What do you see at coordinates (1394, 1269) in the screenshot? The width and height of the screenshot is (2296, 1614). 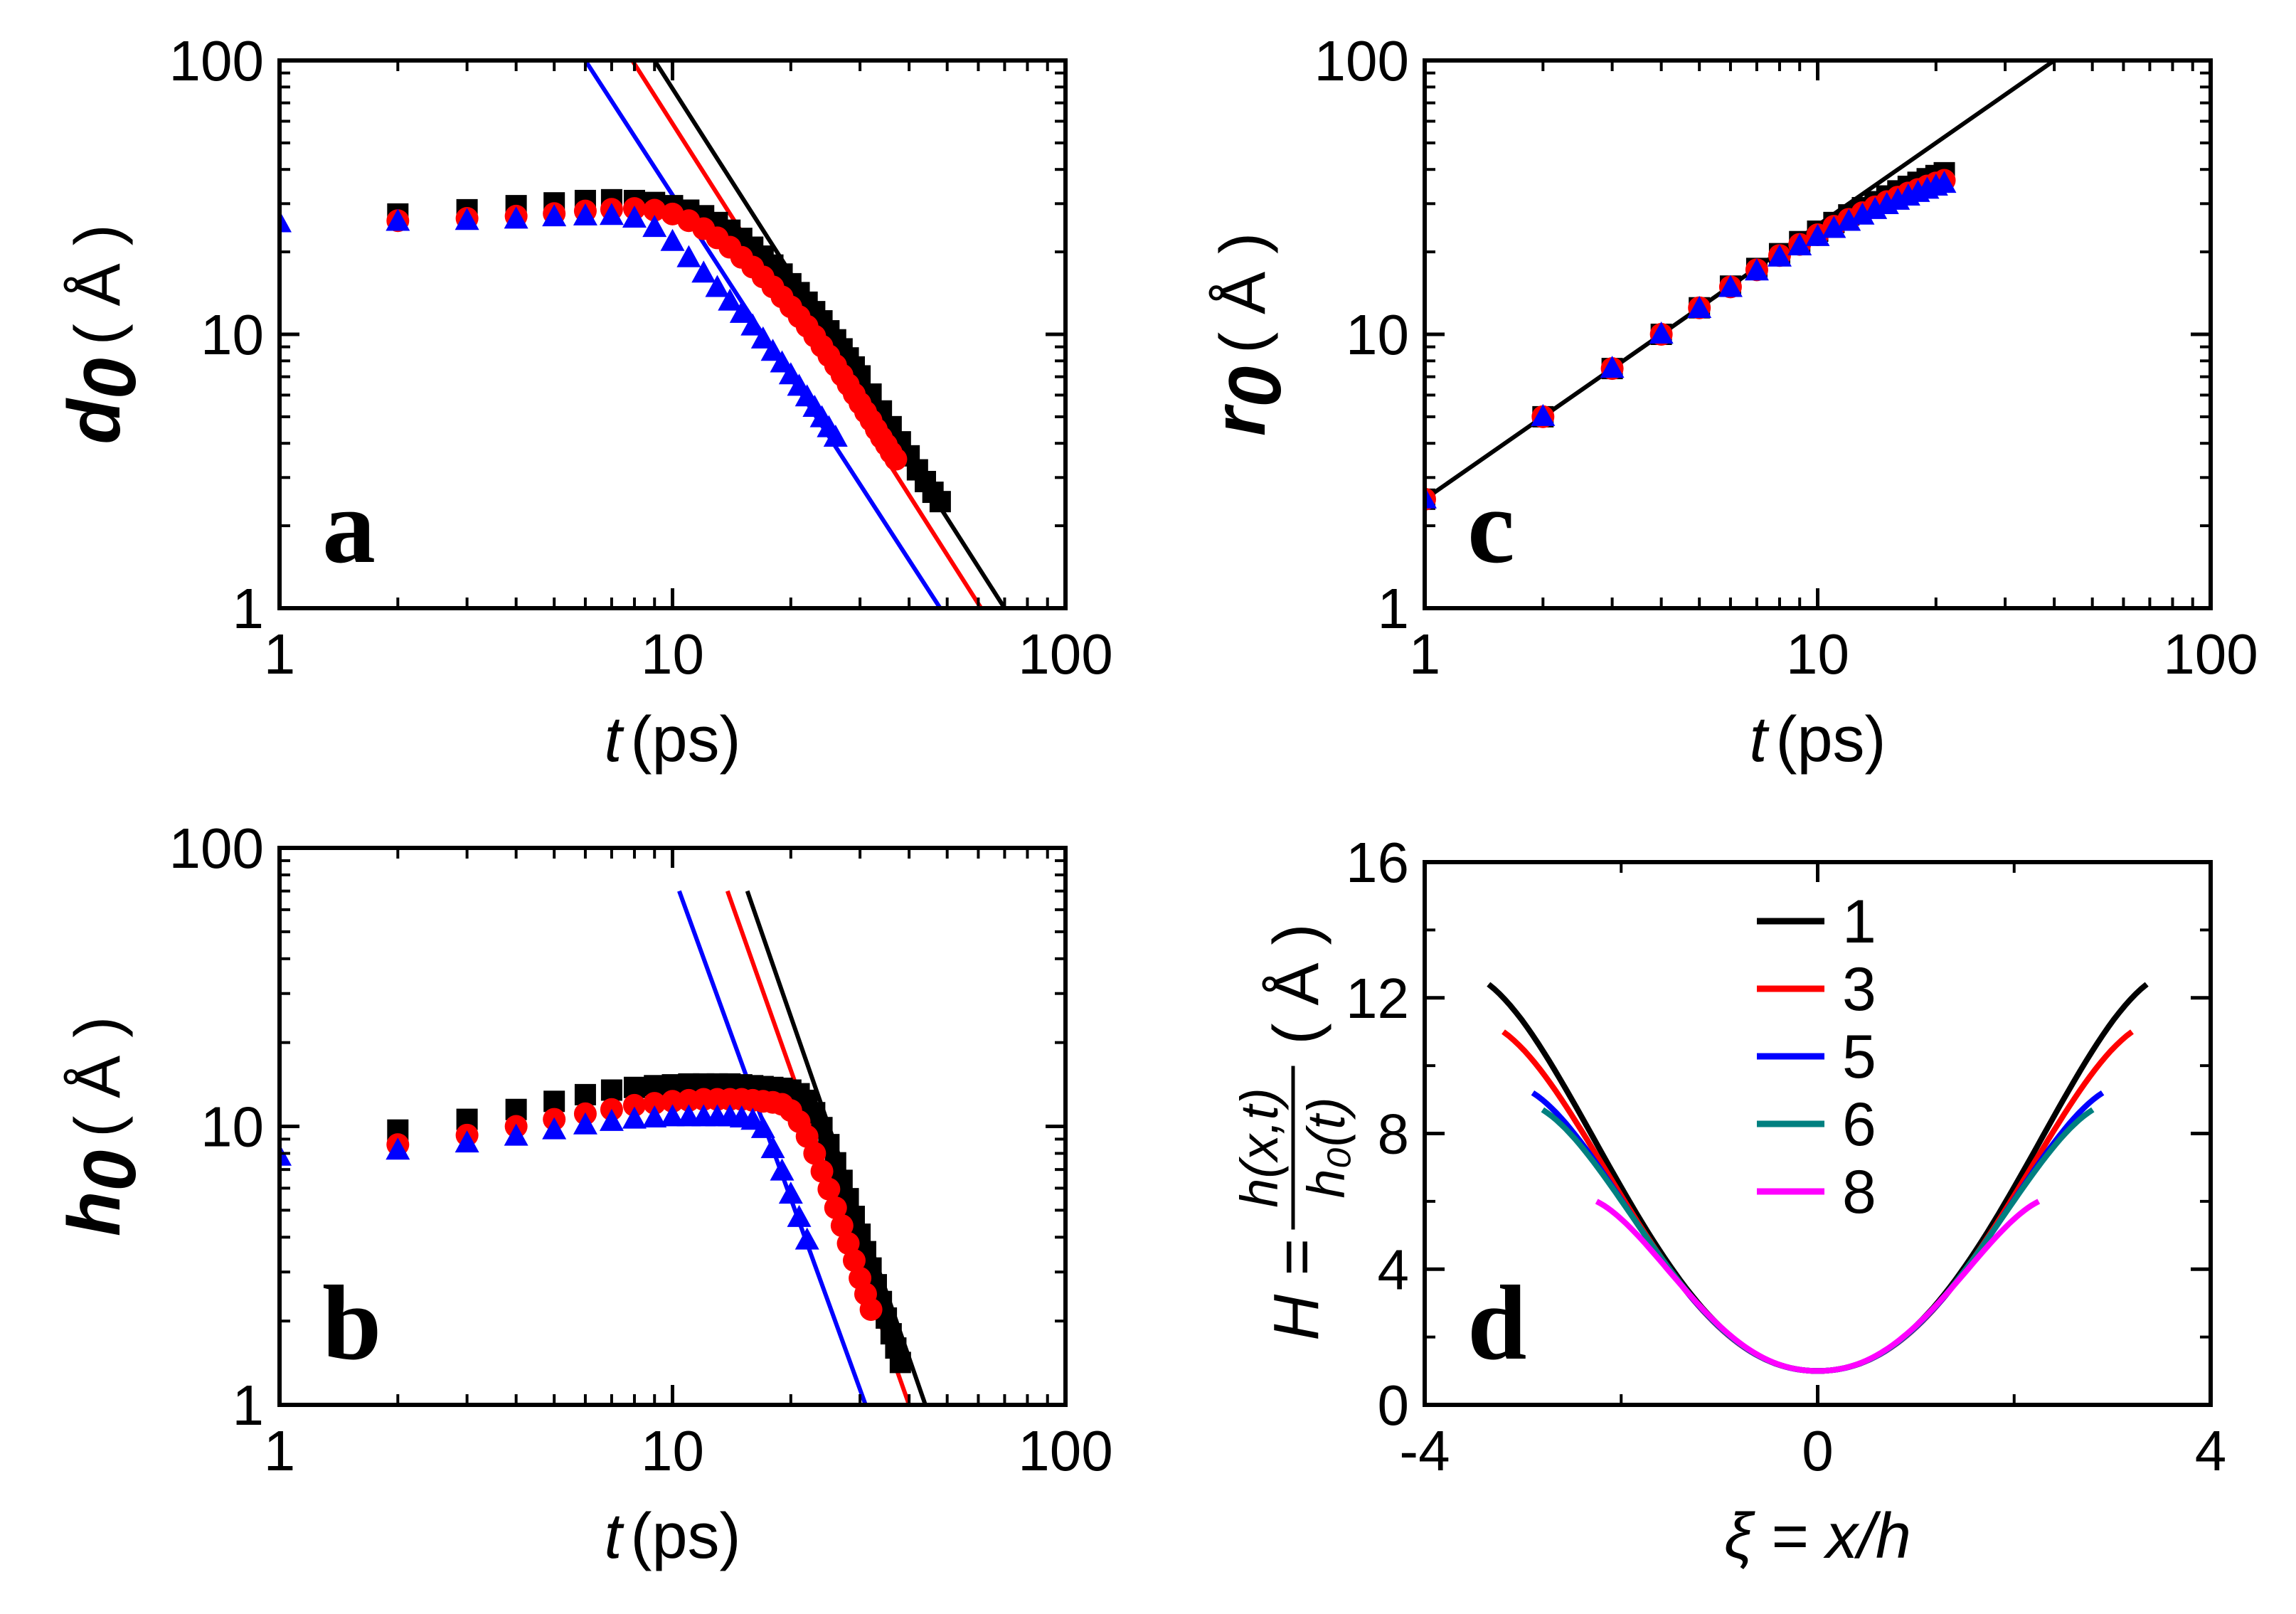 I see `y-tick-label: 4` at bounding box center [1394, 1269].